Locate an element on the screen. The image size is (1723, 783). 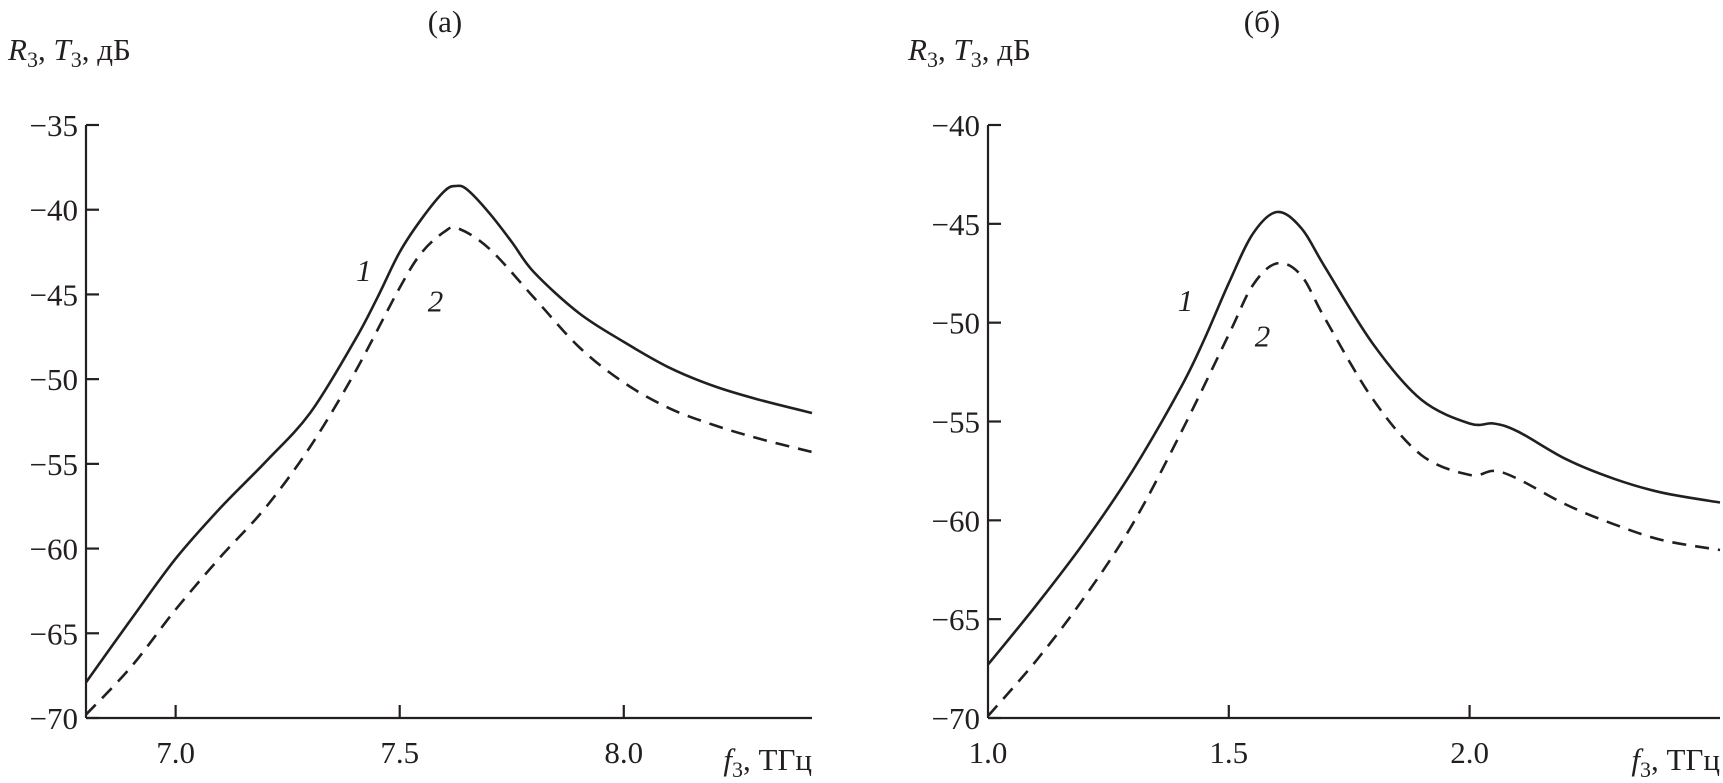
x-tick-label: 7.5 is located at coordinates (399, 752).